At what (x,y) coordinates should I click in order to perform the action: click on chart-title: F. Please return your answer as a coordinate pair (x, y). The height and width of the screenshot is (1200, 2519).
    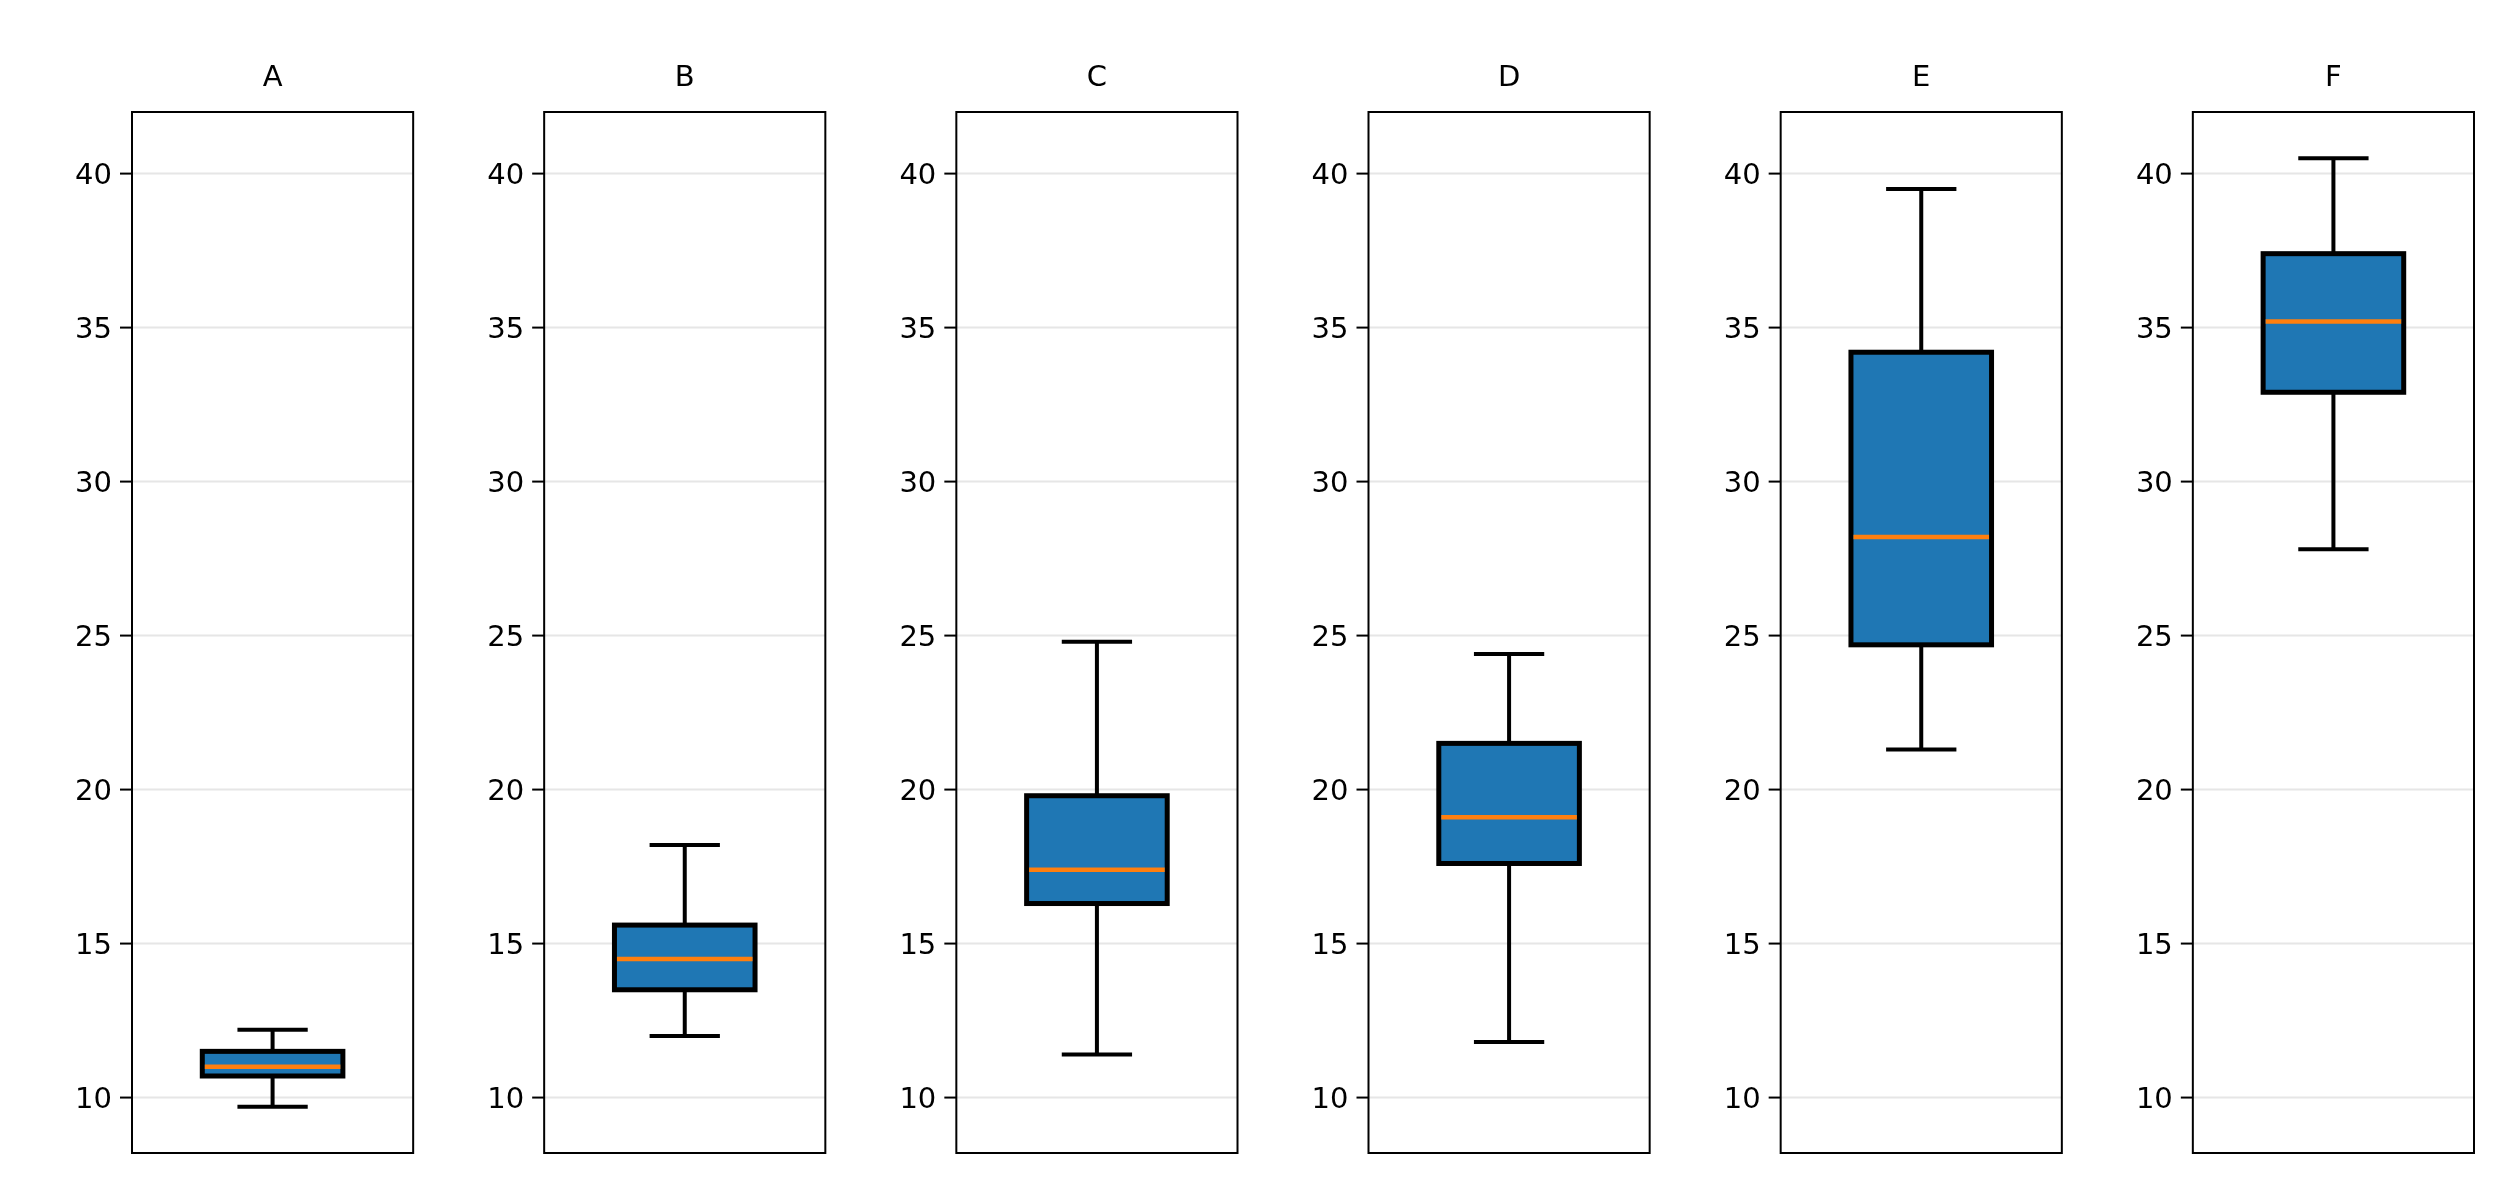
    Looking at the image, I should click on (2333, 76).